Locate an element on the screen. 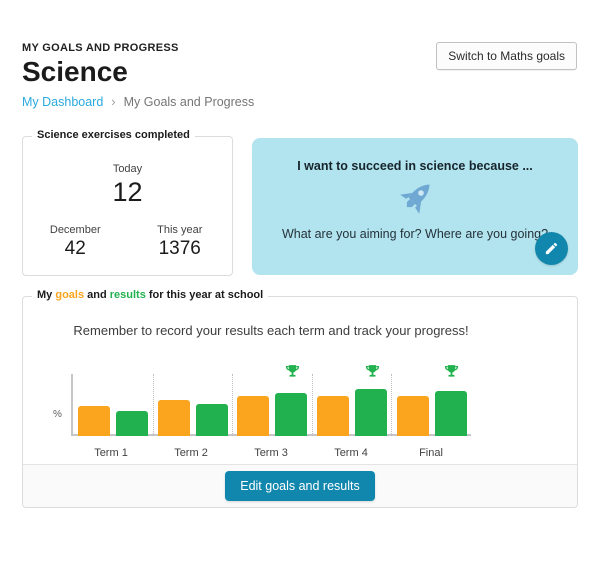 The width and height of the screenshot is (600, 568). bar-plot is located at coordinates (271, 400).